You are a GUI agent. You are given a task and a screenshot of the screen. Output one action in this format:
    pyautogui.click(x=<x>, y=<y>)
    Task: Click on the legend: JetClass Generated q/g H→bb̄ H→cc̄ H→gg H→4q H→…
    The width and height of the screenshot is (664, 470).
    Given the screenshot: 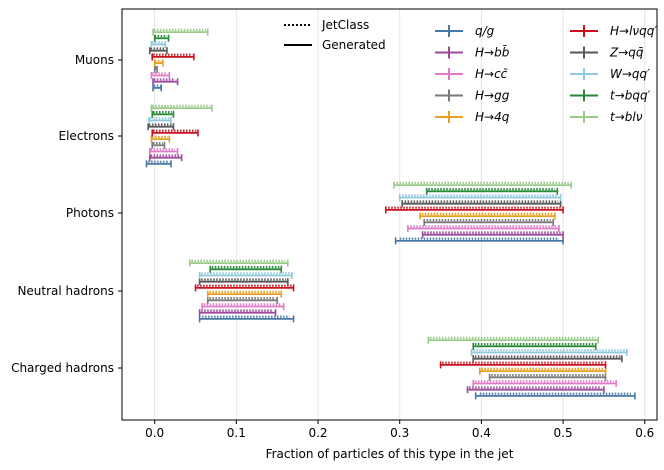 What is the action you would take?
    pyautogui.click(x=470, y=71)
    